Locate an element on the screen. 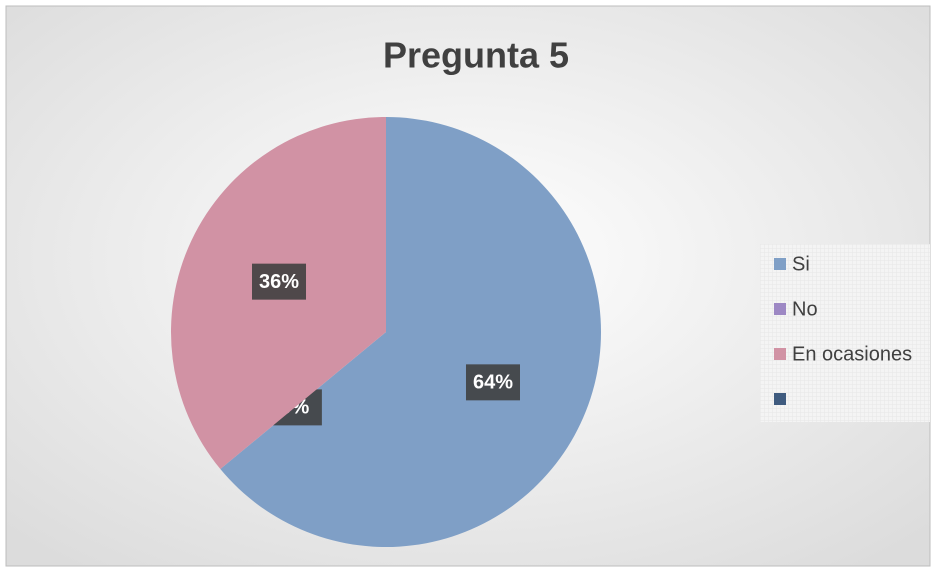 The width and height of the screenshot is (936, 571). legend-box is located at coordinates (845, 333).